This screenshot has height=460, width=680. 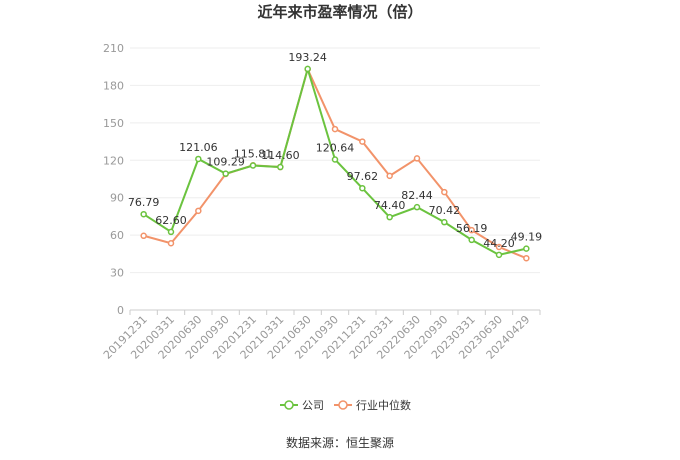 I want to click on data-label: 121.06, so click(x=198, y=147).